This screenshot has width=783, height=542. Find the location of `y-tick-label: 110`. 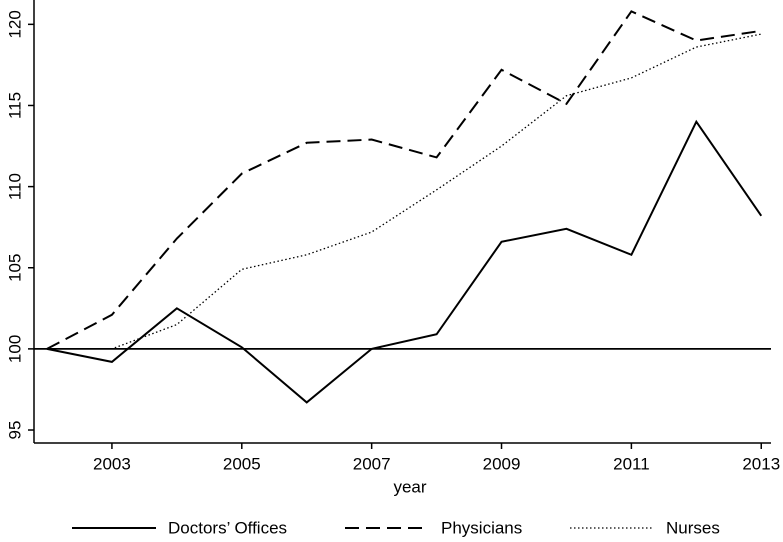

y-tick-label: 110 is located at coordinates (14, 186).